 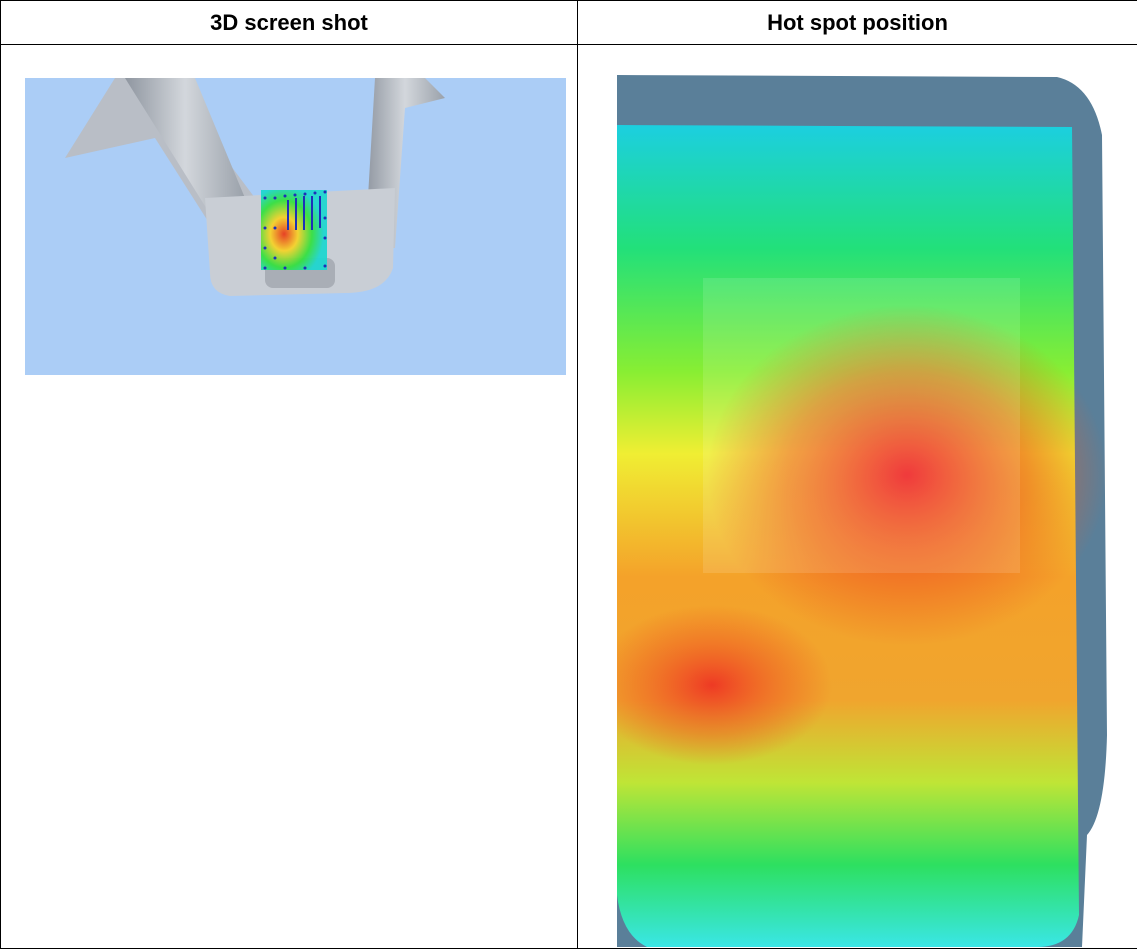 What do you see at coordinates (289, 22) in the screenshot?
I see `header-cell: 3D screen shot` at bounding box center [289, 22].